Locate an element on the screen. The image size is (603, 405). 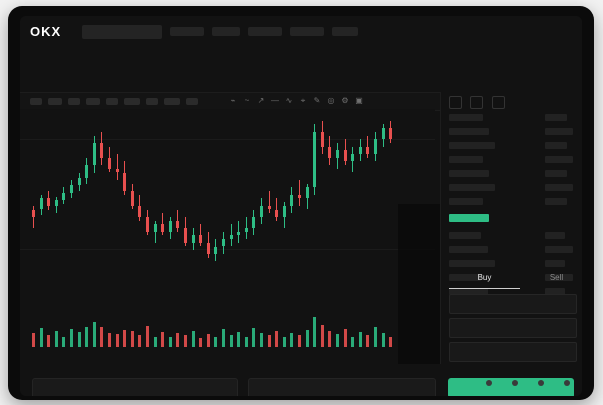
wave-icon: ∿ is located at coordinates (289, 100).